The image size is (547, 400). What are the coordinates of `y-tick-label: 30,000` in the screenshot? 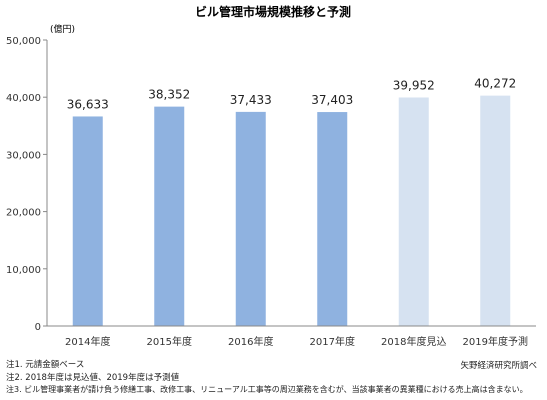 It's located at (23, 155).